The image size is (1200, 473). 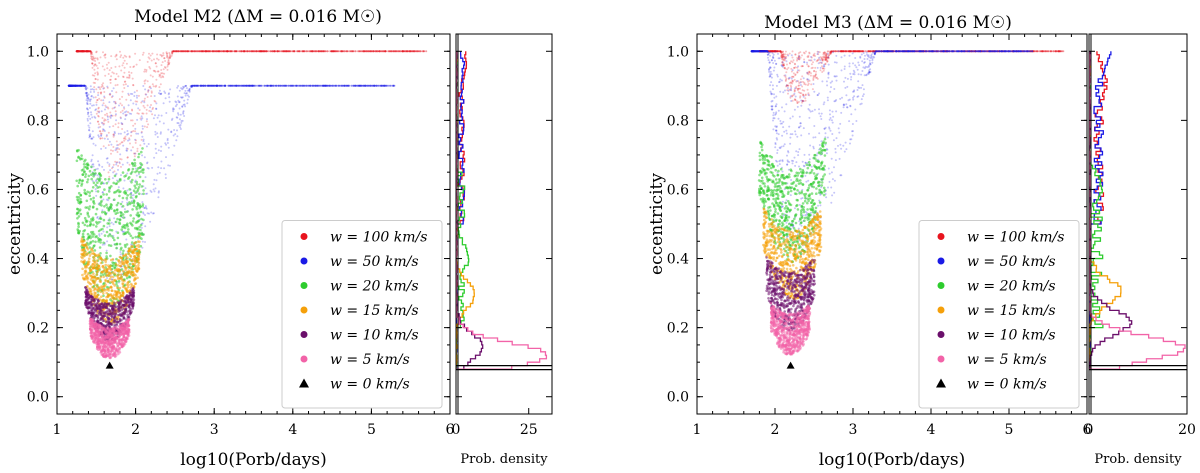 What do you see at coordinates (888, 23) in the screenshot?
I see `chart-title: Model M3 (ΔM = 0.016 M☉)` at bounding box center [888, 23].